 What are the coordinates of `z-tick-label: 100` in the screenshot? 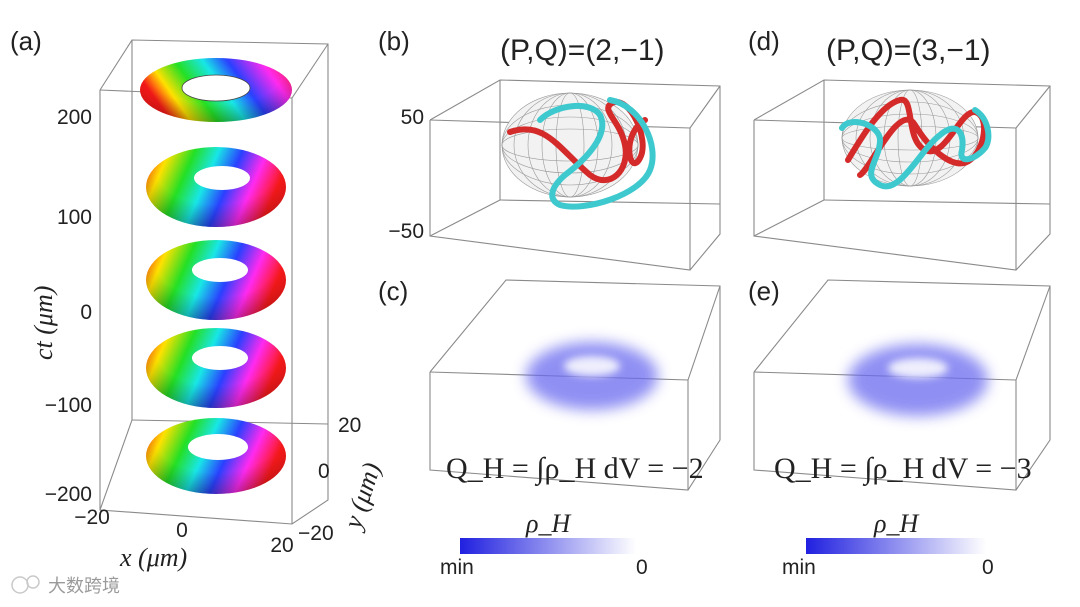 It's located at (74, 217).